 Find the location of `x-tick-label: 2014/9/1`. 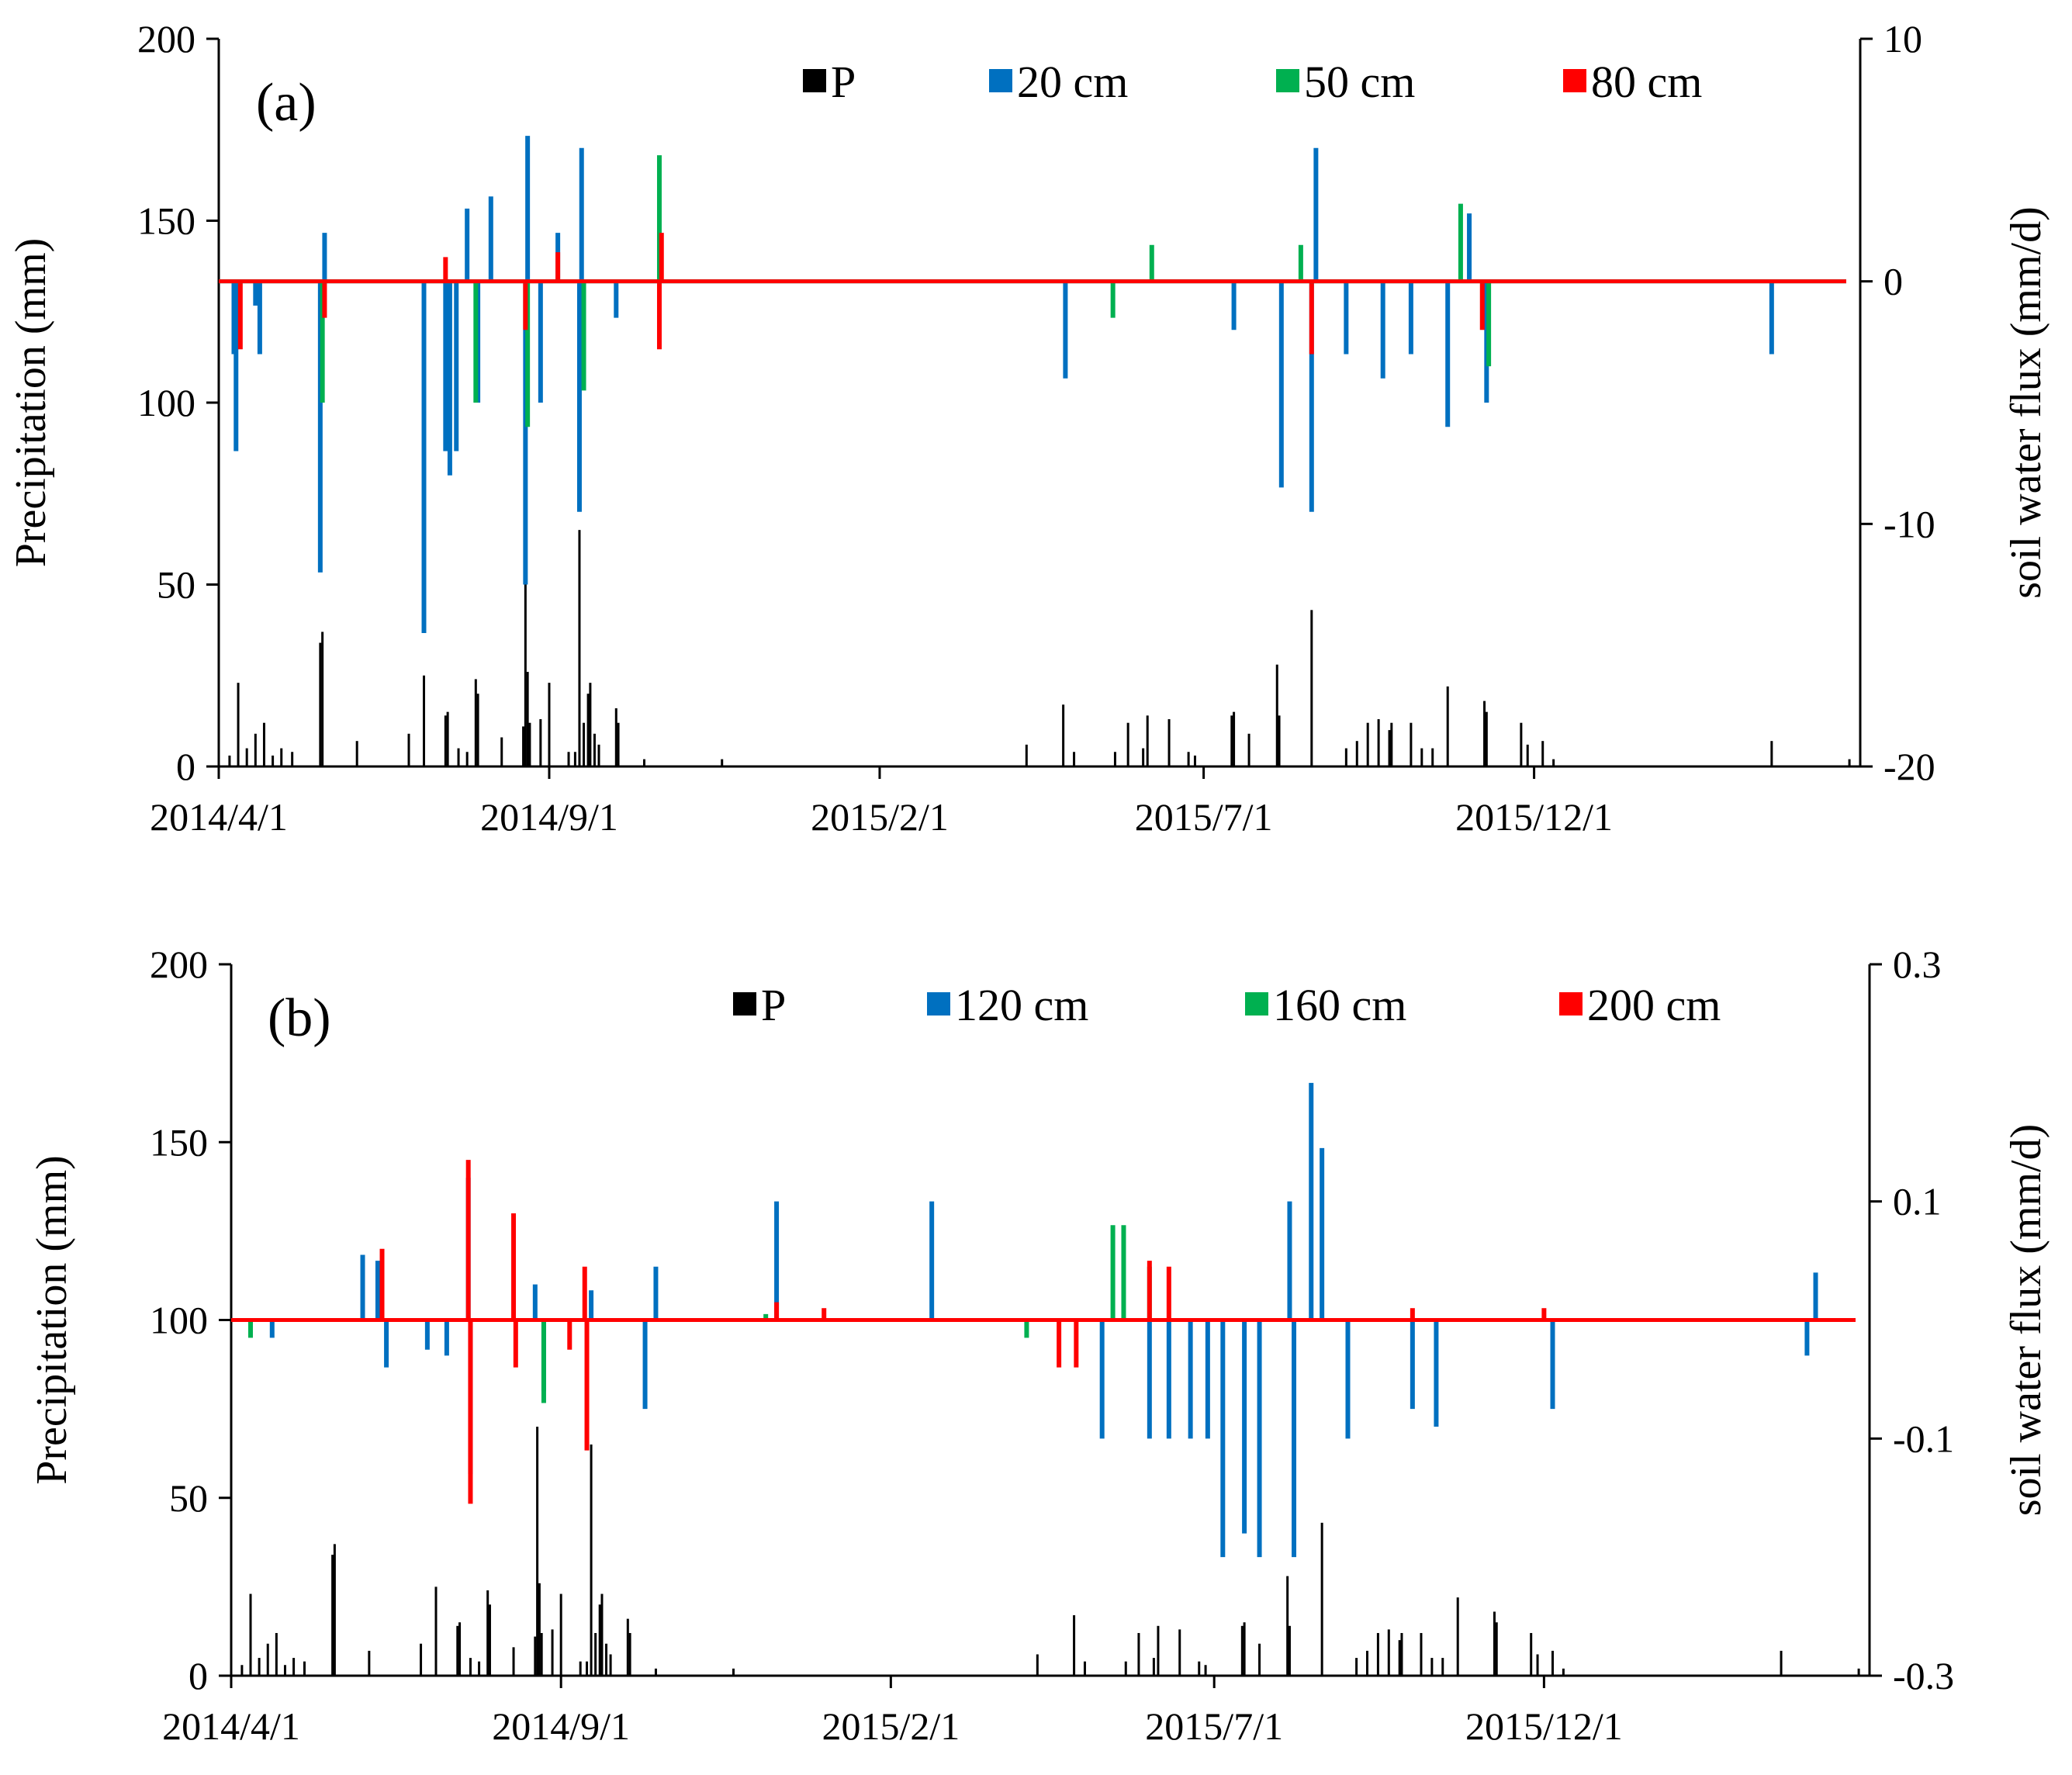

x-tick-label: 2014/9/1 is located at coordinates (561, 1726).